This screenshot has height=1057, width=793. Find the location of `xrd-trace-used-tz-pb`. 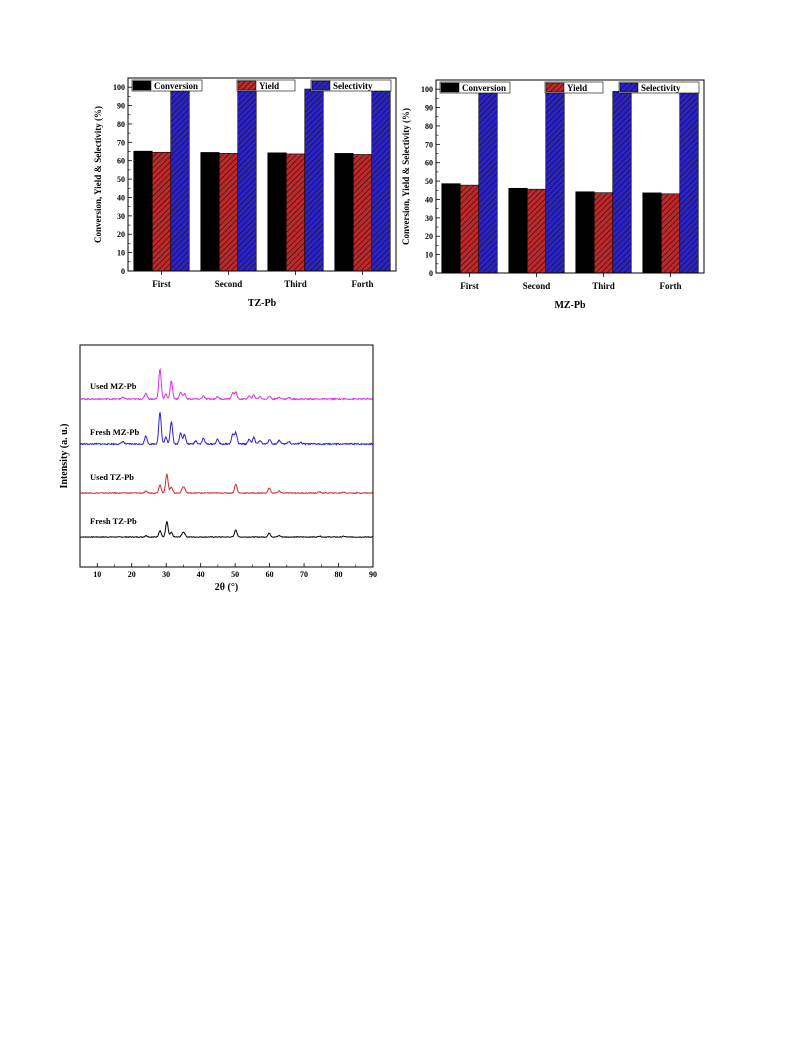

xrd-trace-used-tz-pb is located at coordinates (226, 484).